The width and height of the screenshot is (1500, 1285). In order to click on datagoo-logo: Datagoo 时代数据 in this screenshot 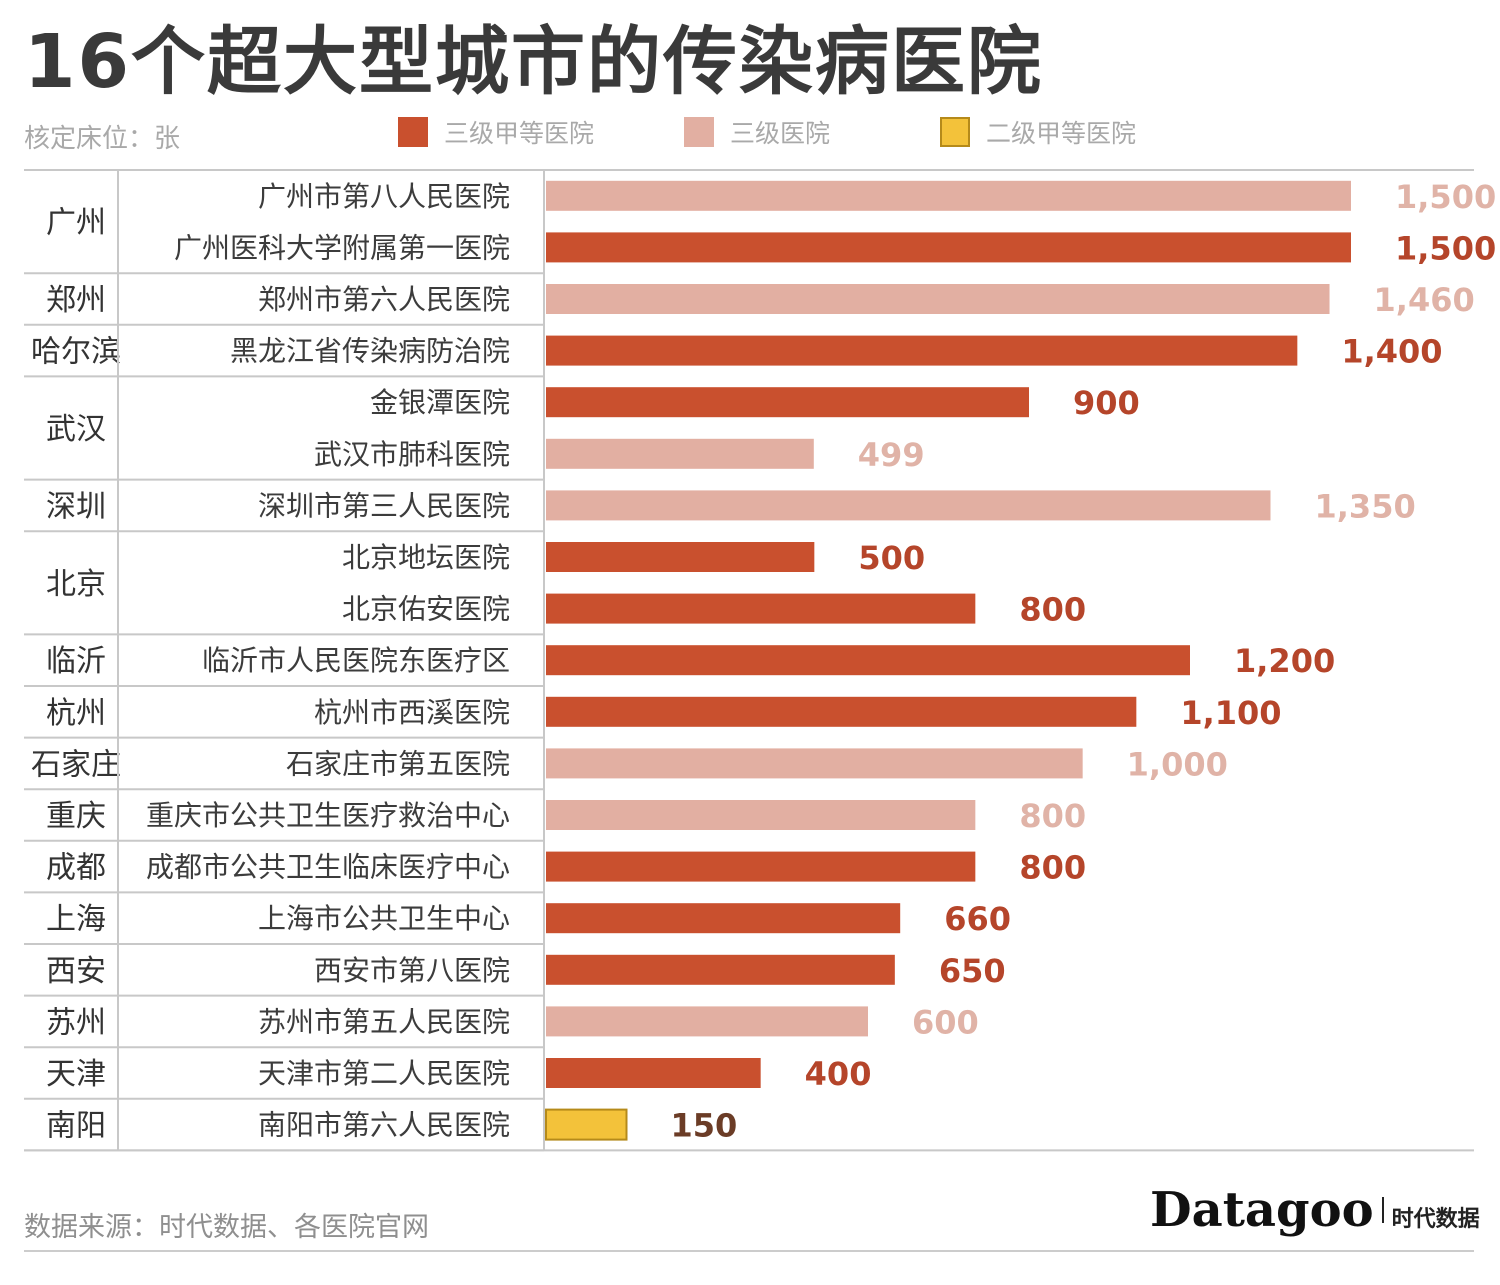, I will do `click(1315, 1210)`.